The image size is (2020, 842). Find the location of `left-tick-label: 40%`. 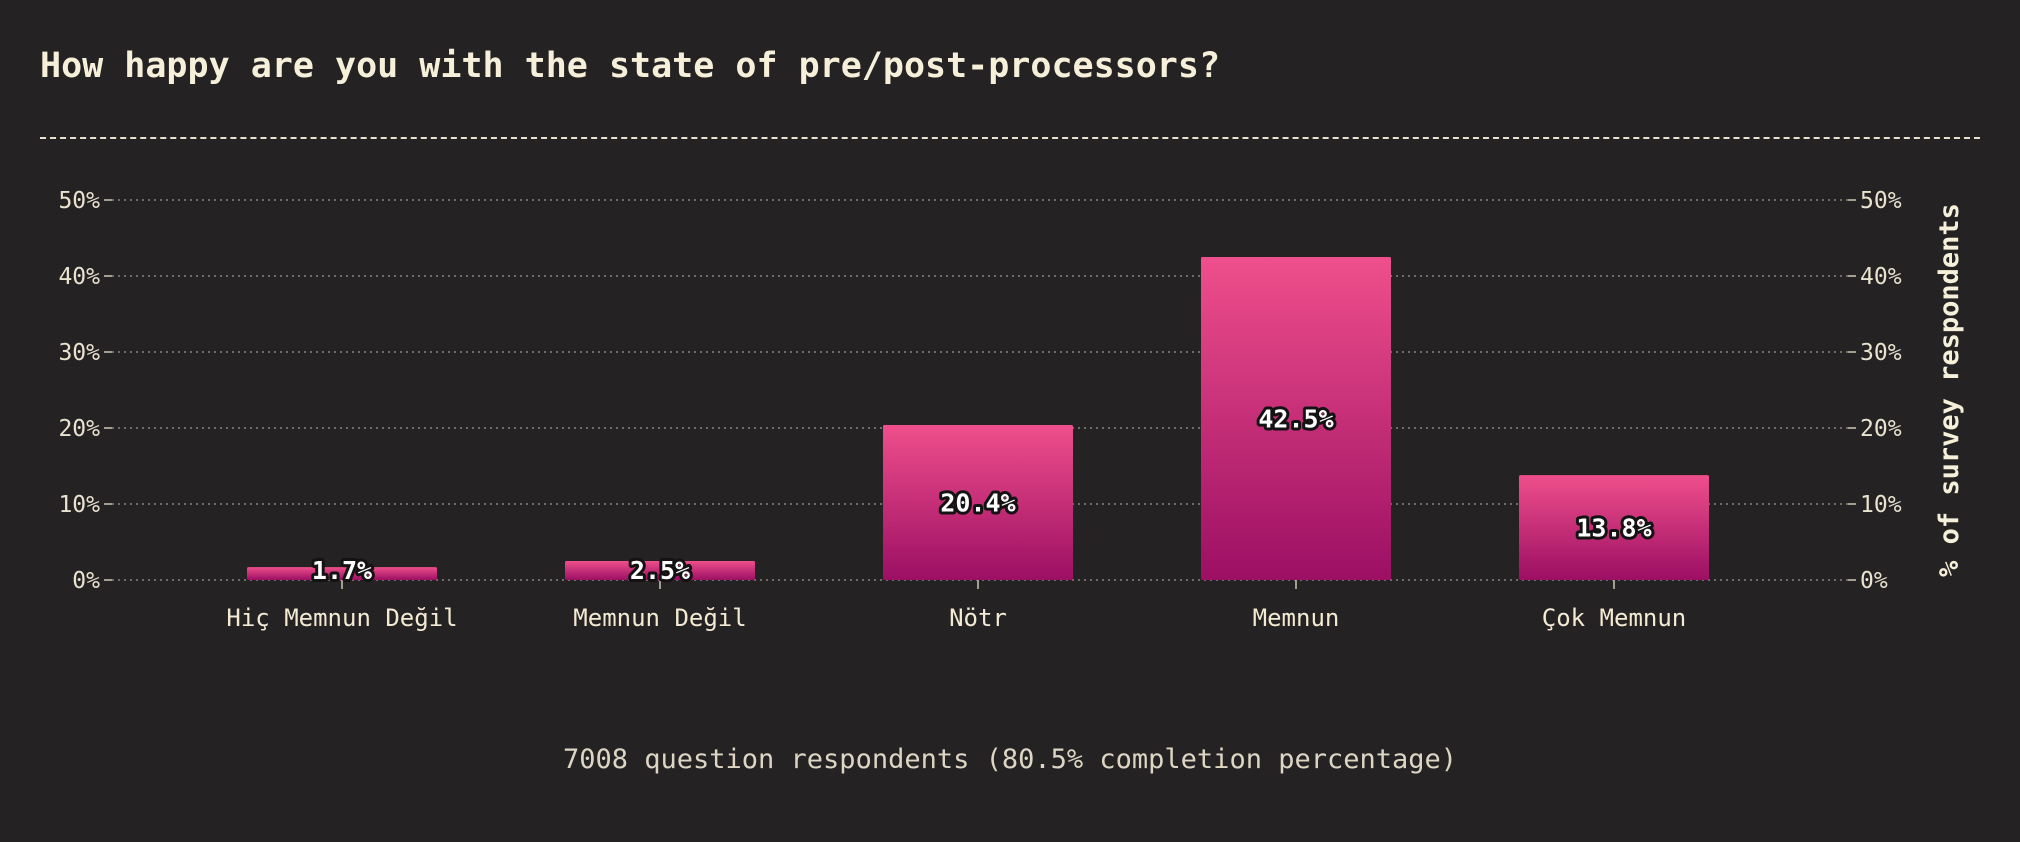

left-tick-label: 40% is located at coordinates (79, 277).